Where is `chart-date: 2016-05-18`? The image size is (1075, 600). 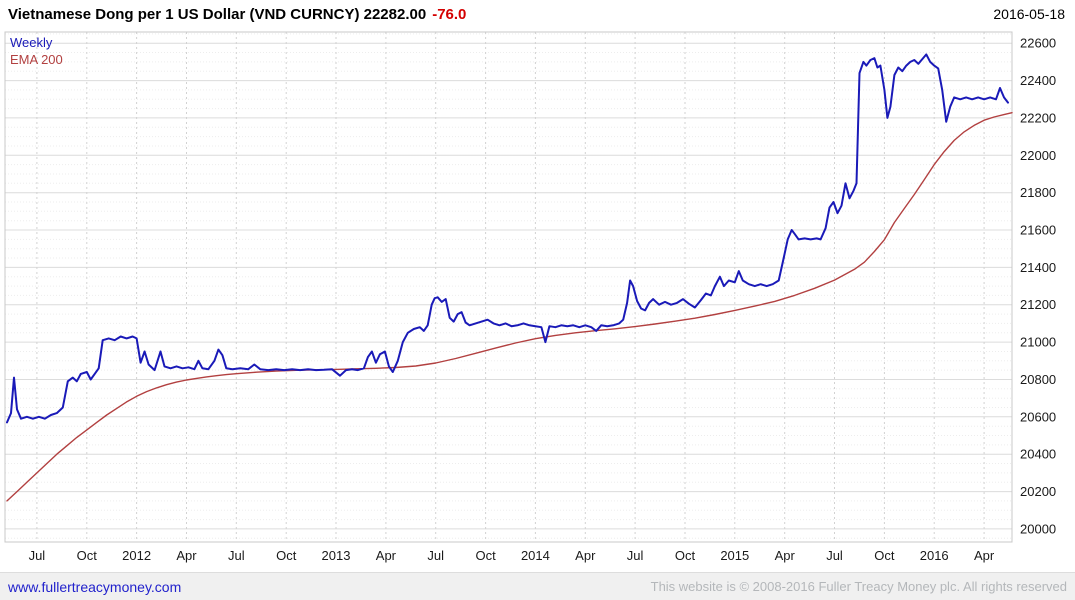 chart-date: 2016-05-18 is located at coordinates (1029, 14).